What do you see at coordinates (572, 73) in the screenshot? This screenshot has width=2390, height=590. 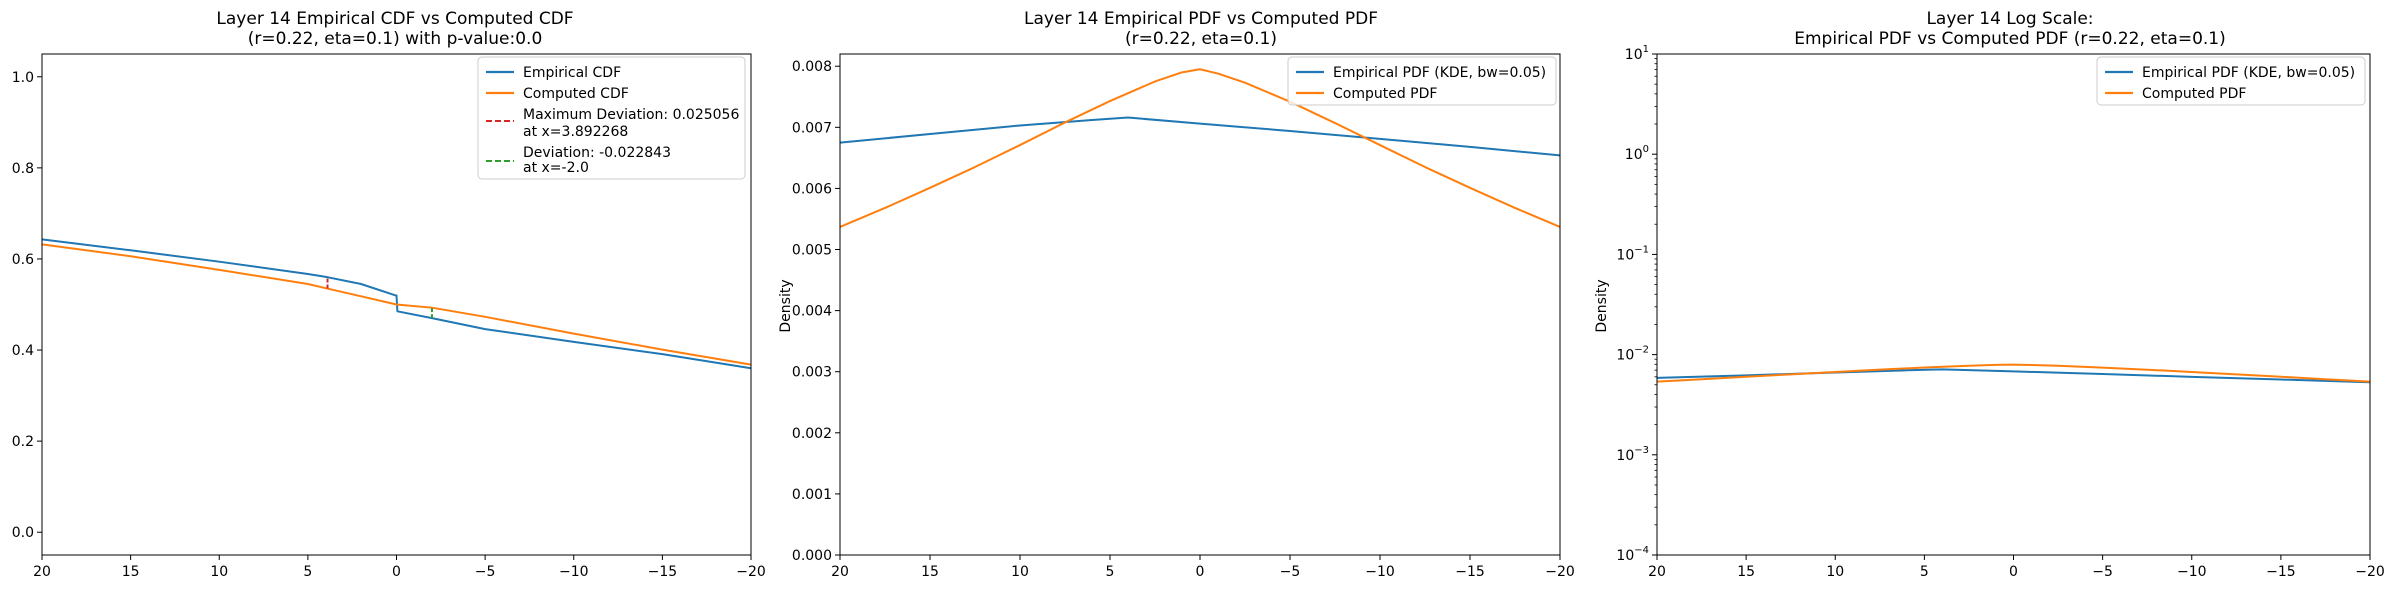 I see `legend-label-empirical-cdf: Empirical CDF` at bounding box center [572, 73].